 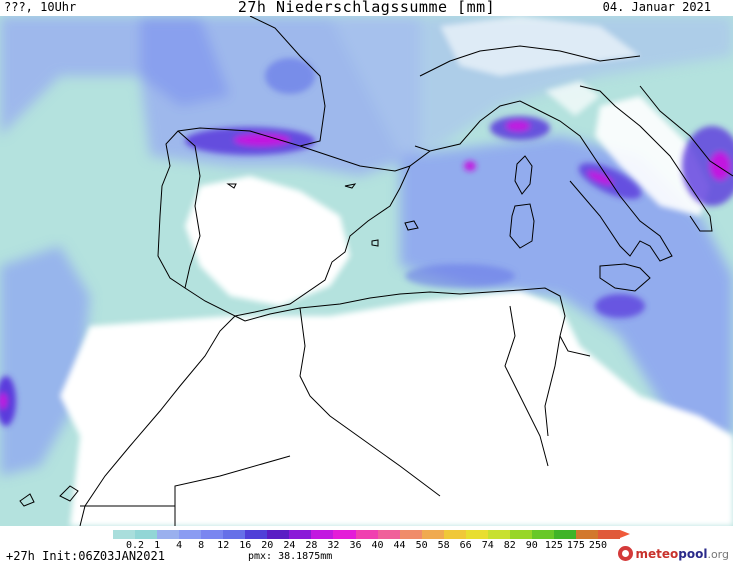 What do you see at coordinates (487, 545) in the screenshot?
I see `legend-tick-label: 74` at bounding box center [487, 545].